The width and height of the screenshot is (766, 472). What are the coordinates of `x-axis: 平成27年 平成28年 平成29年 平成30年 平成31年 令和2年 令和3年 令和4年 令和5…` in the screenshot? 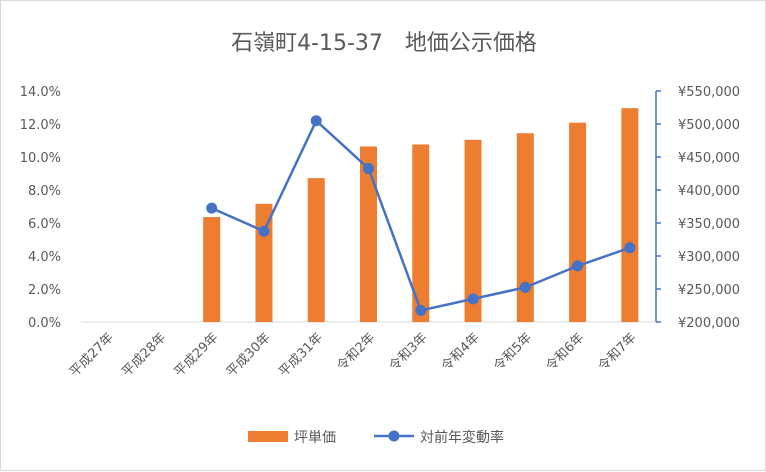 It's located at (361, 350).